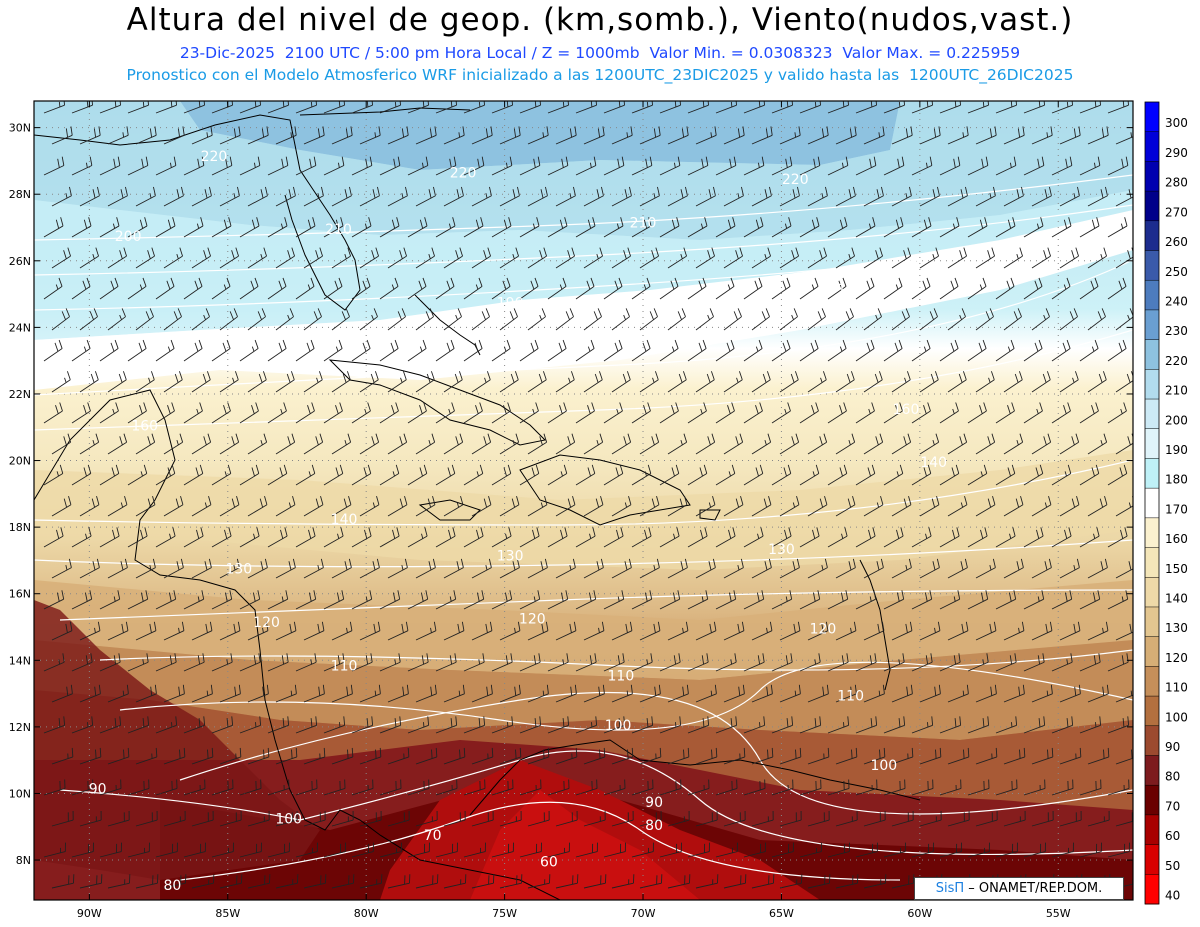 This screenshot has height=927, width=1200. Describe the element at coordinates (1172, 836) in the screenshot. I see `colorbar-label: 60` at that location.